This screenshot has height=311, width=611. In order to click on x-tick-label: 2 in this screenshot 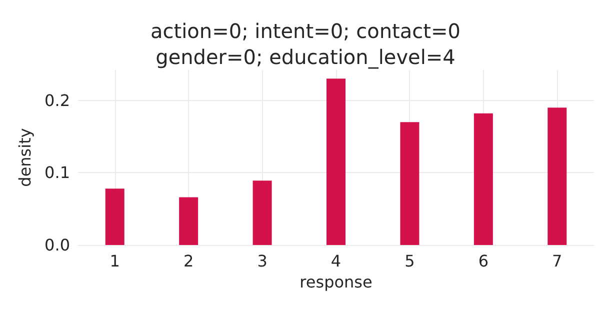, I will do `click(188, 261)`.